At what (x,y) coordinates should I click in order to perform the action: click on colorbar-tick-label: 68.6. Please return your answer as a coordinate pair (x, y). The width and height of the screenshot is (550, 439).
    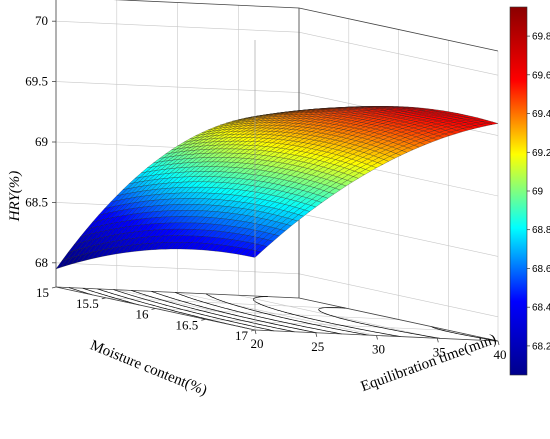
    Looking at the image, I should click on (541, 269).